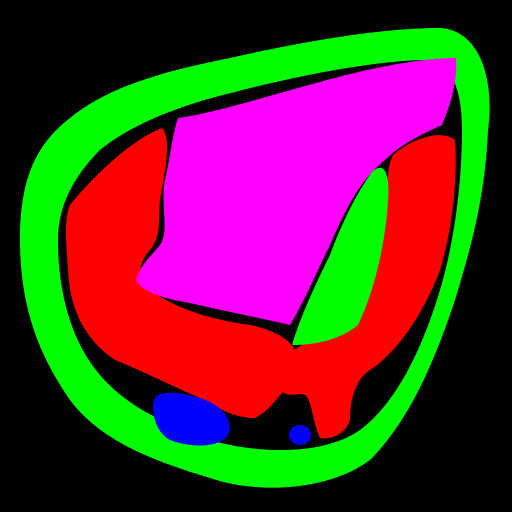  What do you see at coordinates (300, 435) in the screenshot?
I see `blue-blob-small` at bounding box center [300, 435].